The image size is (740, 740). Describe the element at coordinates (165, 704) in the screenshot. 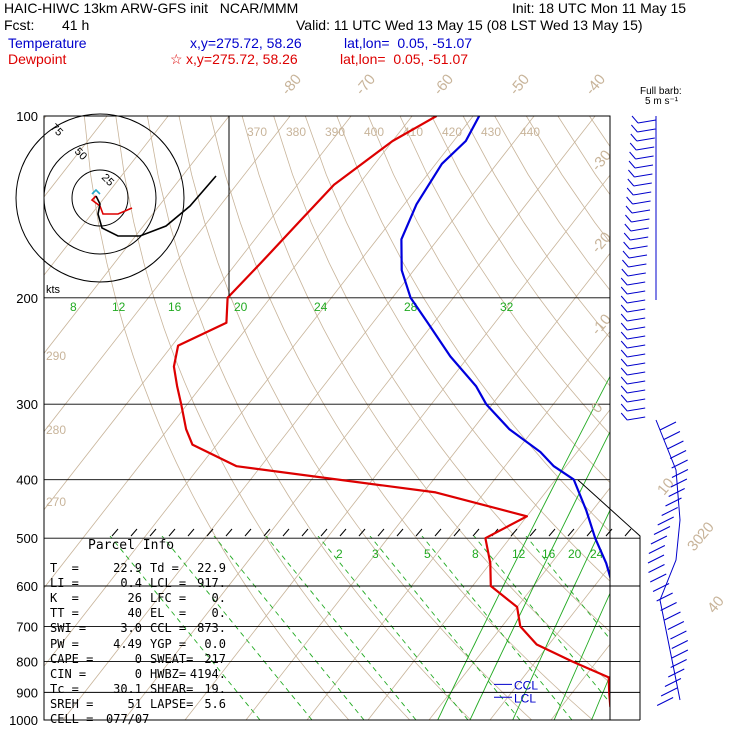

I see `parcel-info-row: SREH = 51 LAPSE= 5.6` at that location.